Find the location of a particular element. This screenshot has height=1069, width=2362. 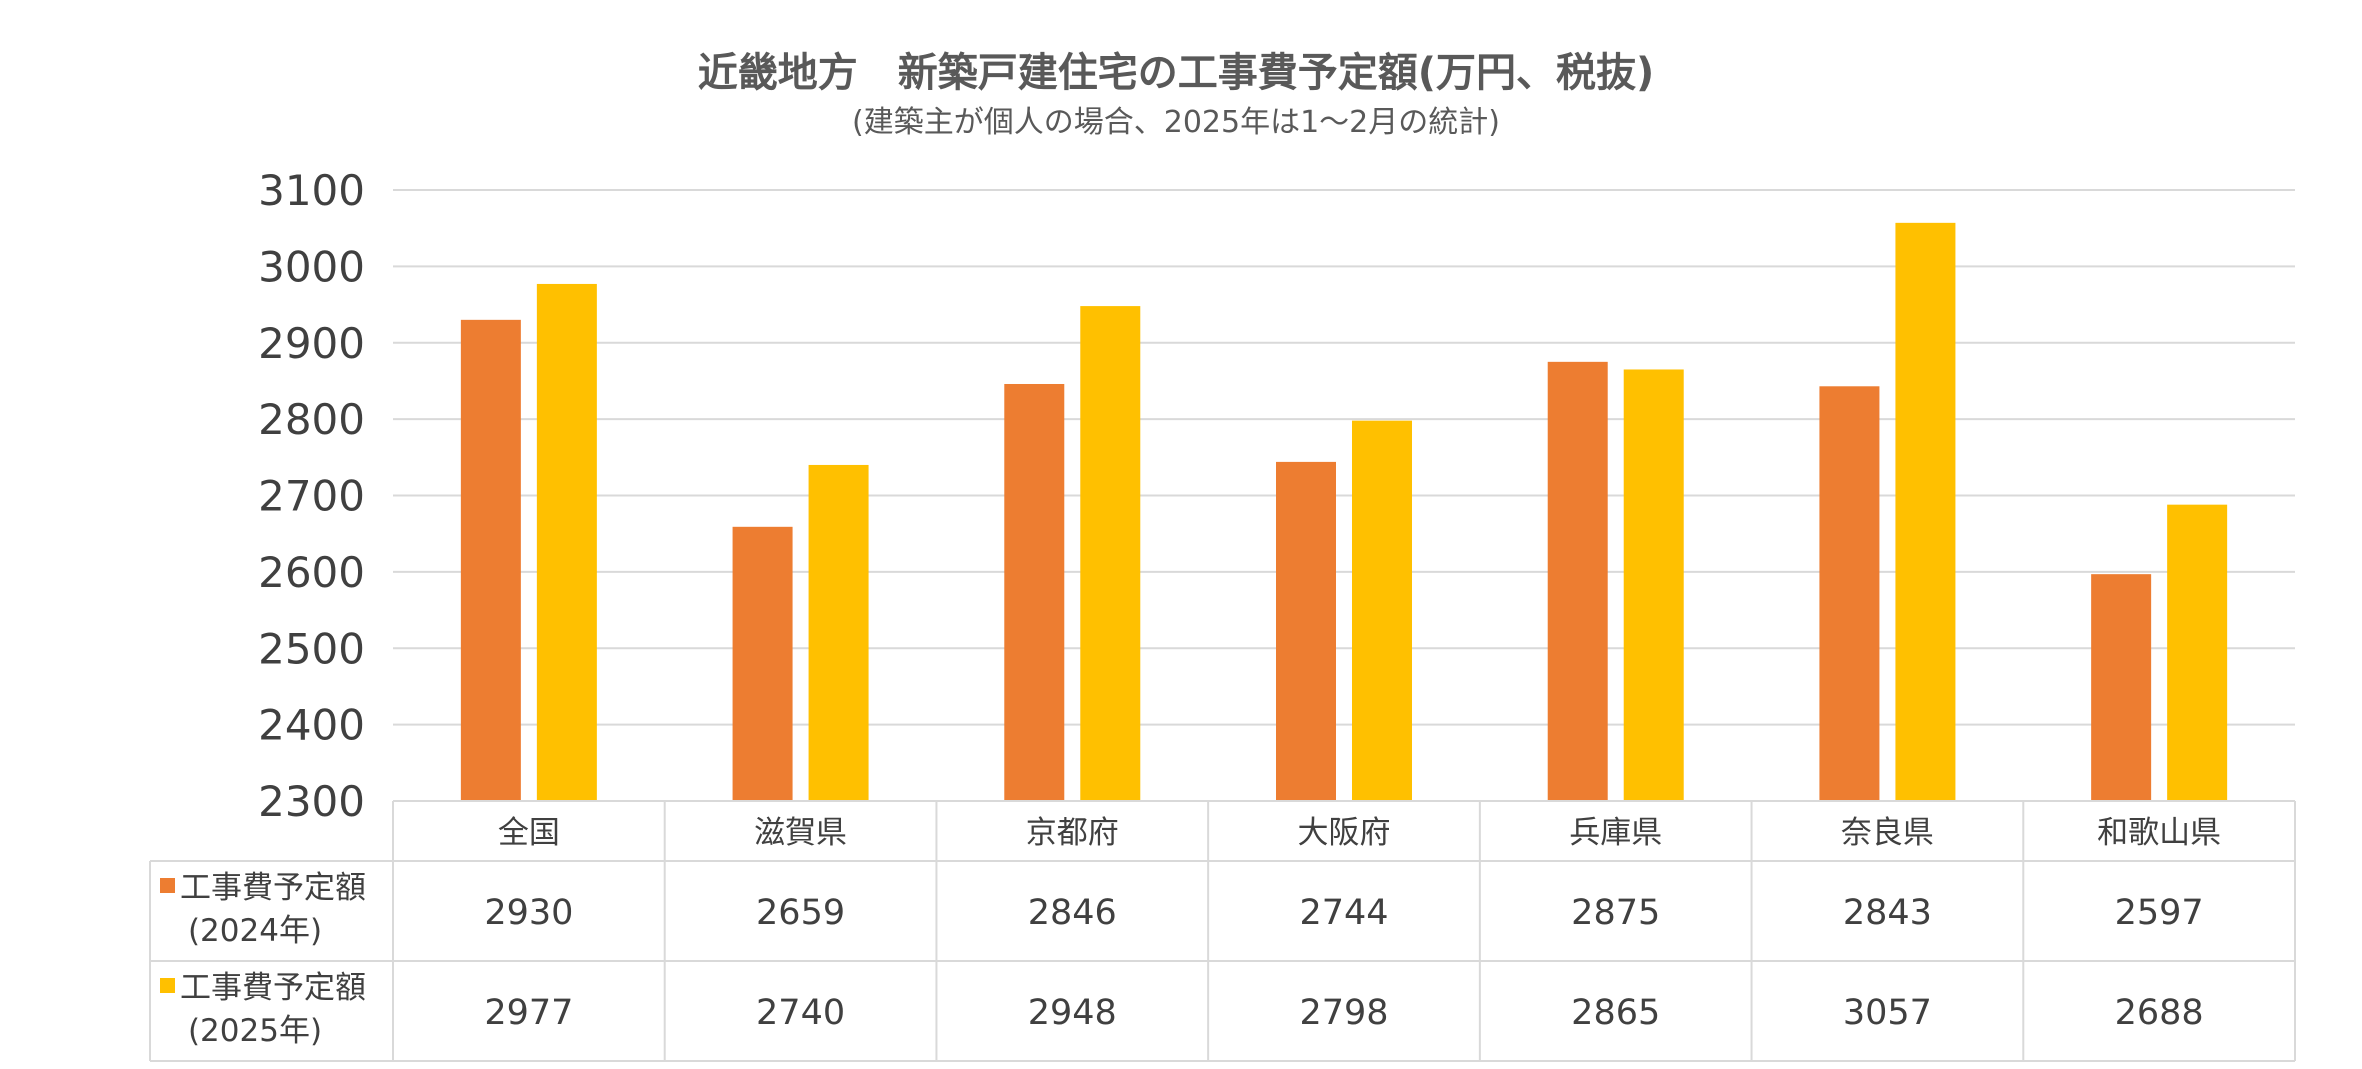

chart-title: 近畿地方 新築戸建住宅の工事費予定額(万円、税抜) is located at coordinates (1176, 73).